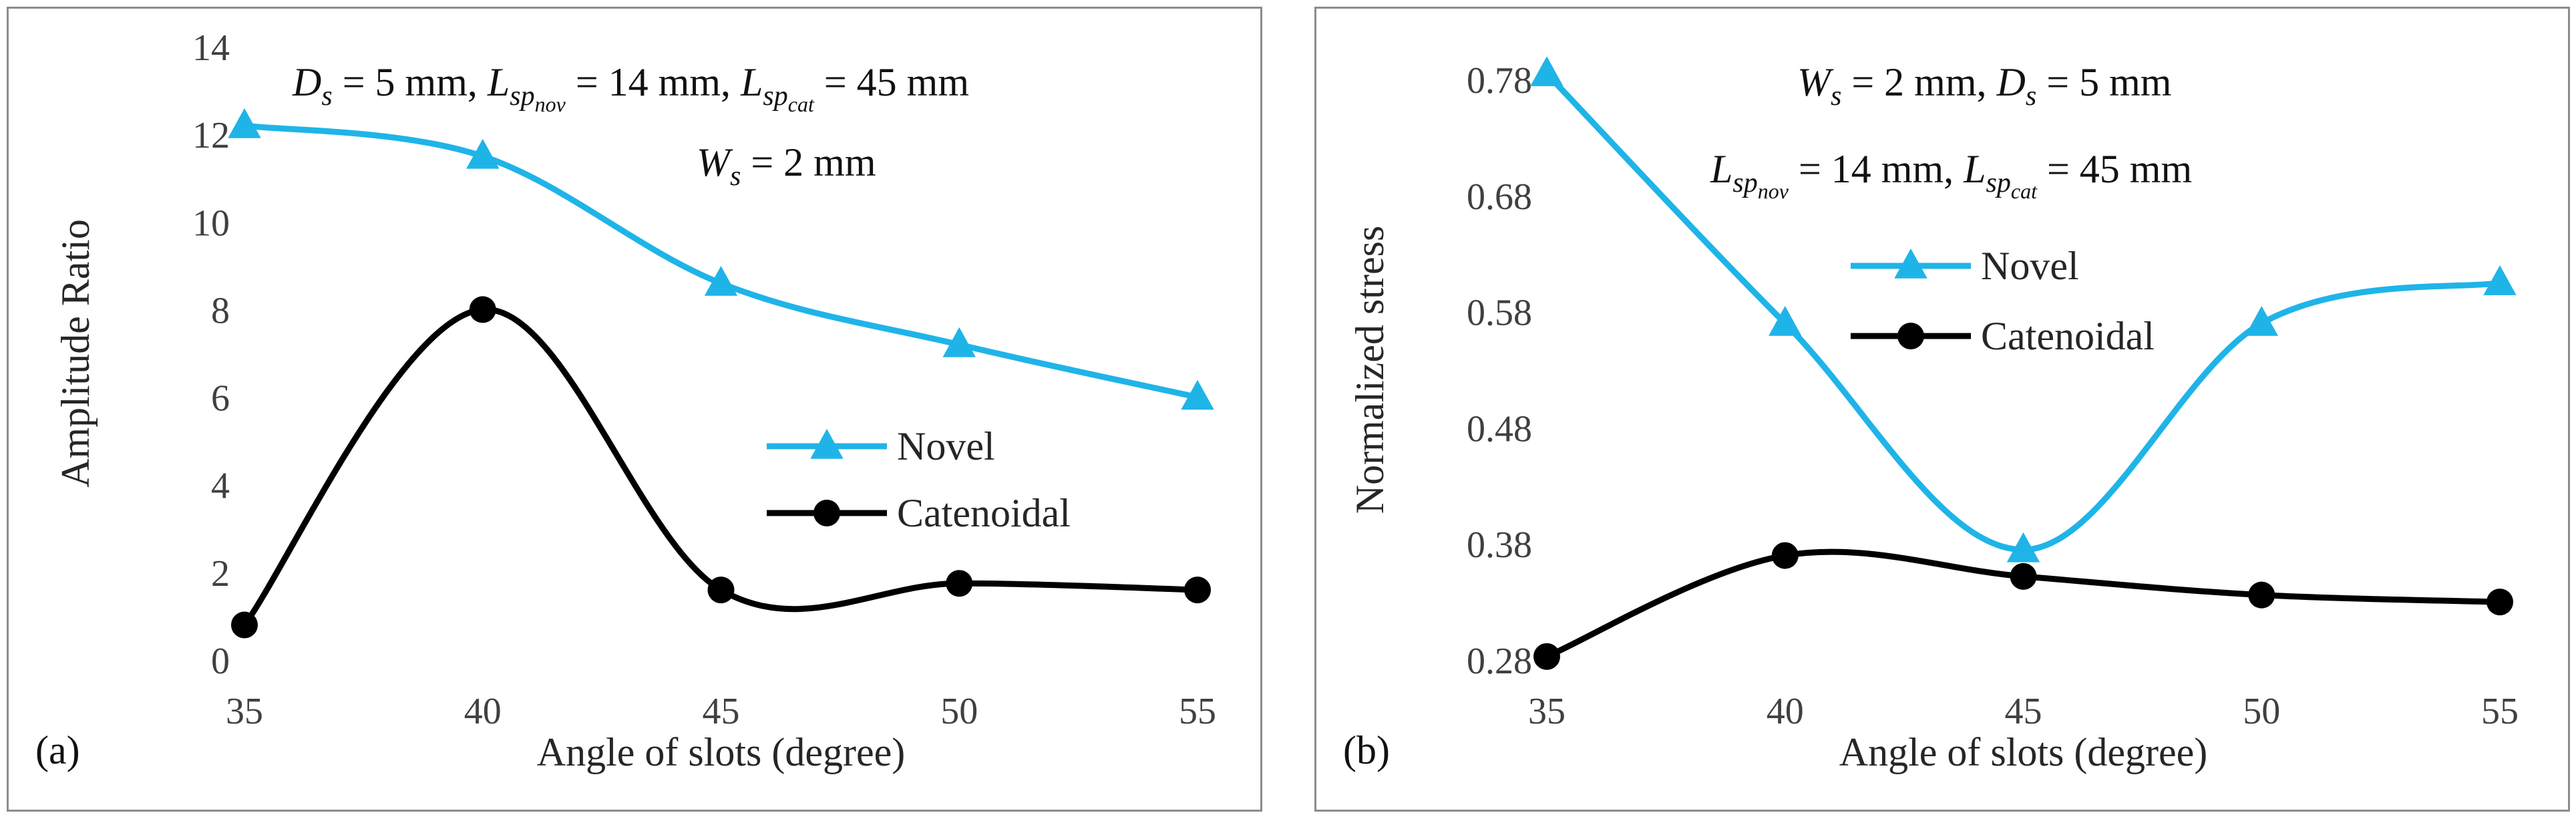 This screenshot has width=2576, height=819. Describe the element at coordinates (1500, 429) in the screenshot. I see `y-tick-label: 0.48` at that location.